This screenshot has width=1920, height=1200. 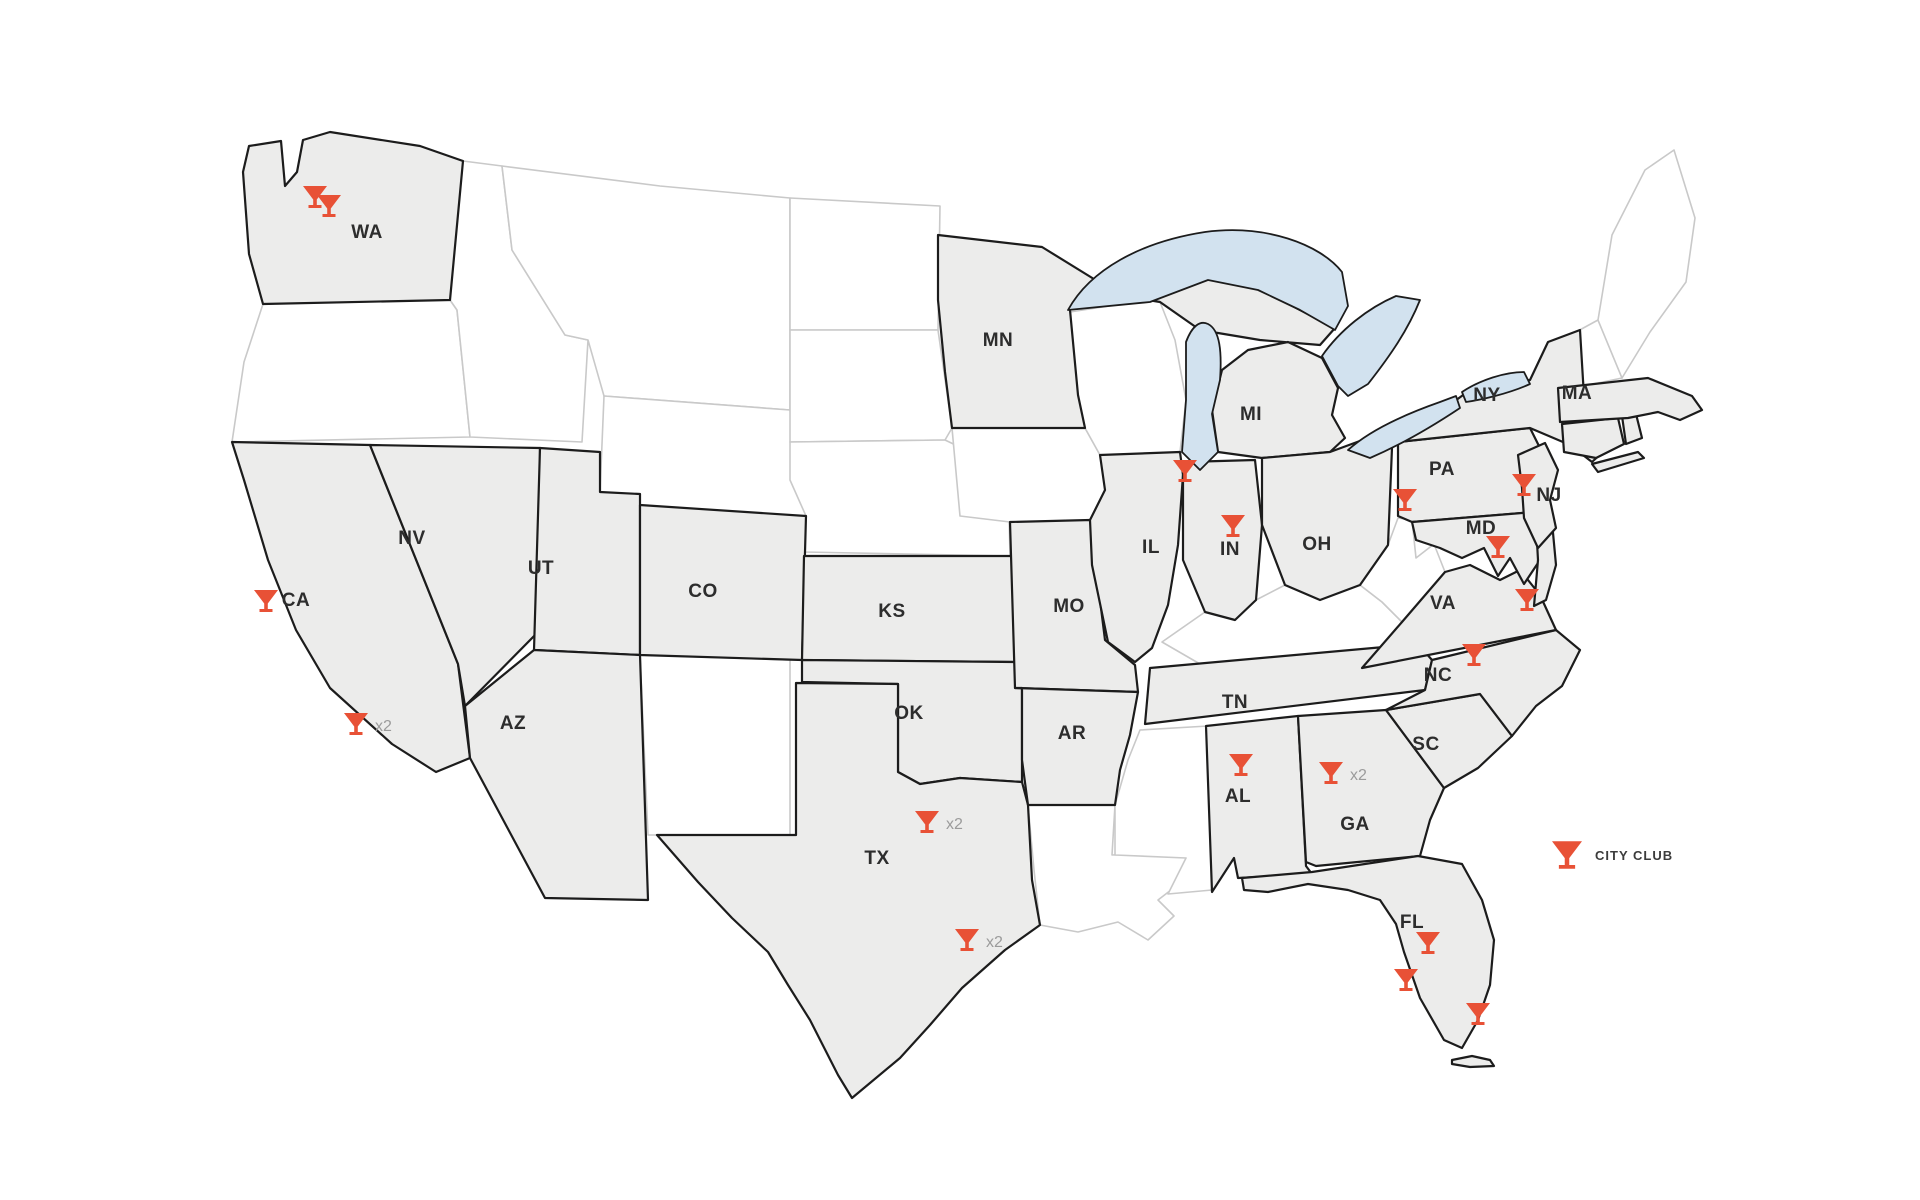 What do you see at coordinates (1646, 264) in the screenshot?
I see `state-me` at bounding box center [1646, 264].